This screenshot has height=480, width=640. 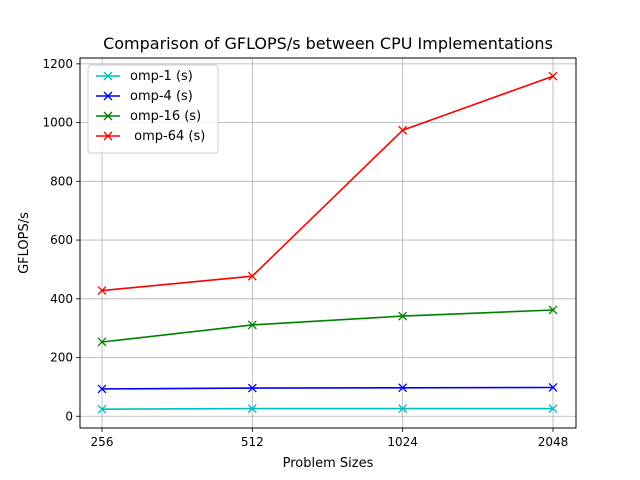 What do you see at coordinates (61, 358) in the screenshot?
I see `y-tick-label: 200` at bounding box center [61, 358].